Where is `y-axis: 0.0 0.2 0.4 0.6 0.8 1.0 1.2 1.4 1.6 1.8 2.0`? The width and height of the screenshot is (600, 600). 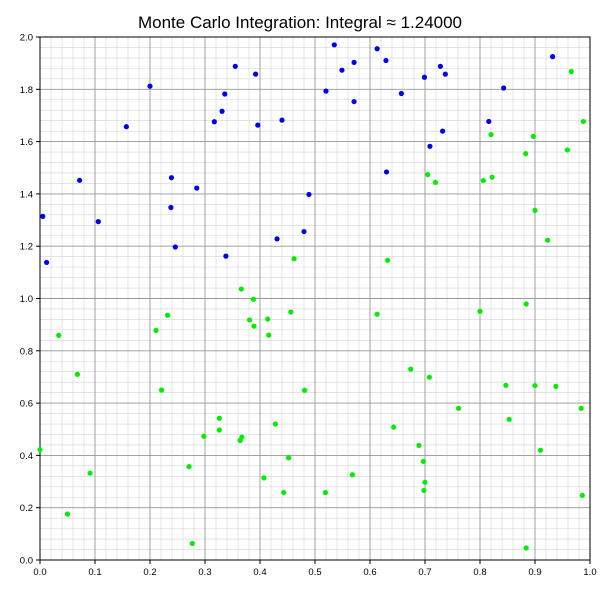 y-axis: 0.0 0.2 0.4 0.6 0.8 1.0 1.2 1.4 1.6 1.8 2.0 is located at coordinates (30, 300).